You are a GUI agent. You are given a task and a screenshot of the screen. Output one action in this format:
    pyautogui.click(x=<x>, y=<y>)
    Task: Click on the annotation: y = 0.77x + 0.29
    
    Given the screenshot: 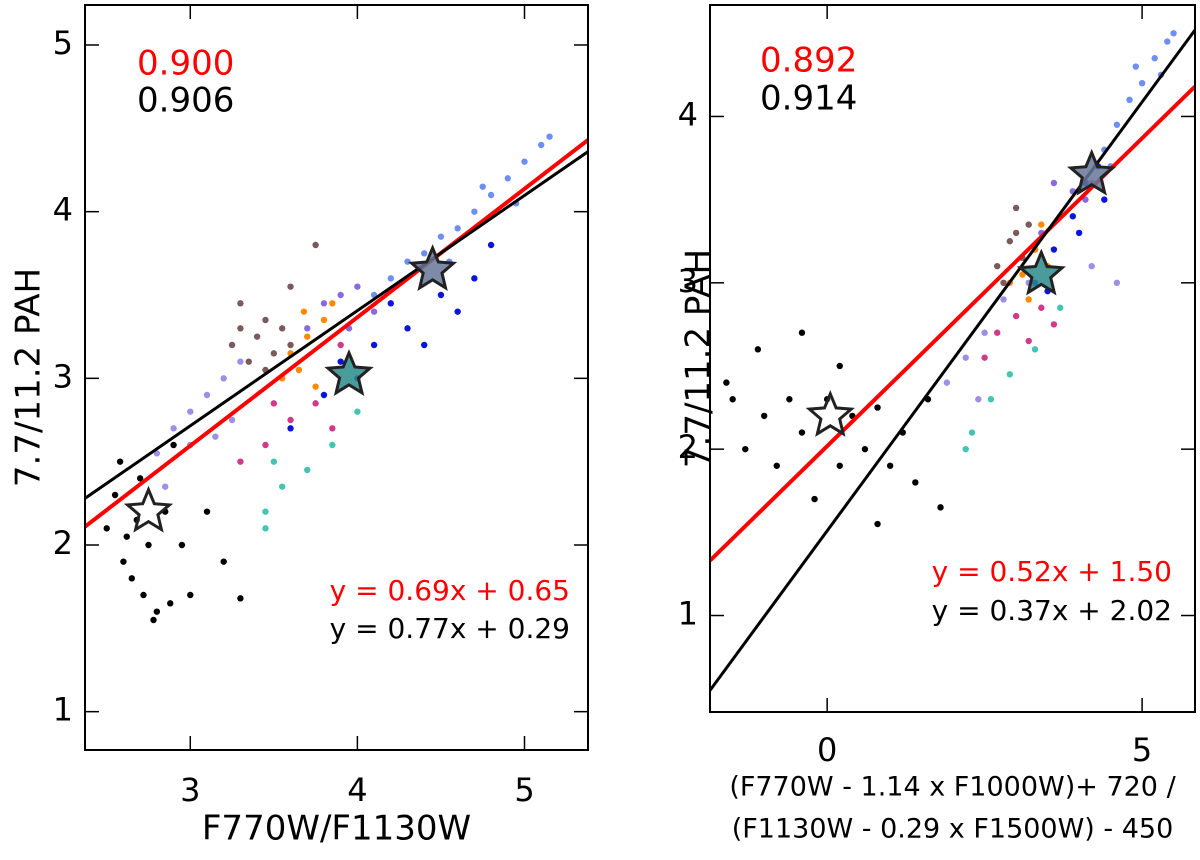 What is the action you would take?
    pyautogui.click(x=450, y=628)
    